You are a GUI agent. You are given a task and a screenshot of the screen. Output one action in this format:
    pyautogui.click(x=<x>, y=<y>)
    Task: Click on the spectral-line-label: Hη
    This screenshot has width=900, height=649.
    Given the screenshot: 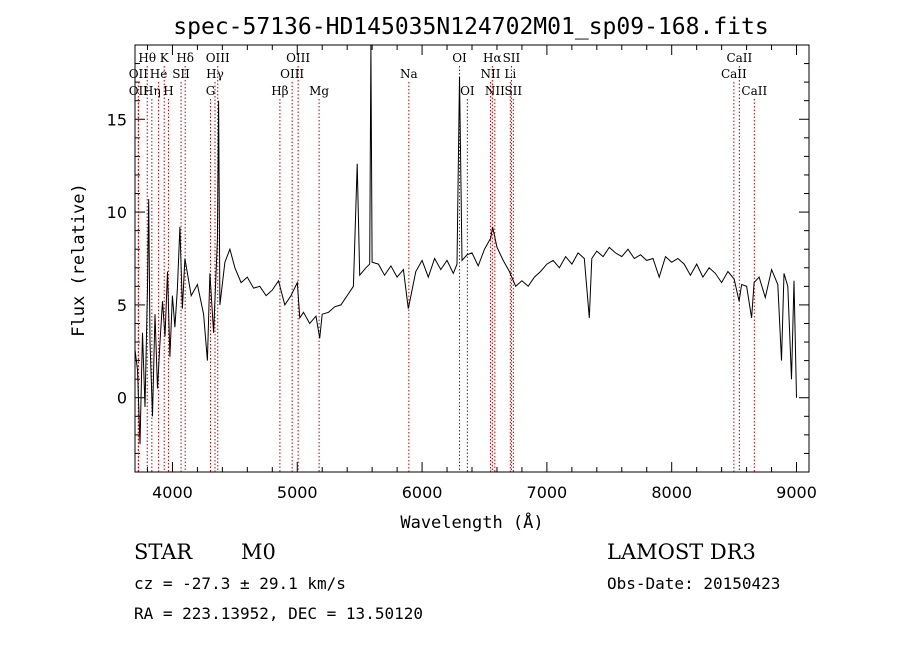 What is the action you would take?
    pyautogui.click(x=152, y=91)
    